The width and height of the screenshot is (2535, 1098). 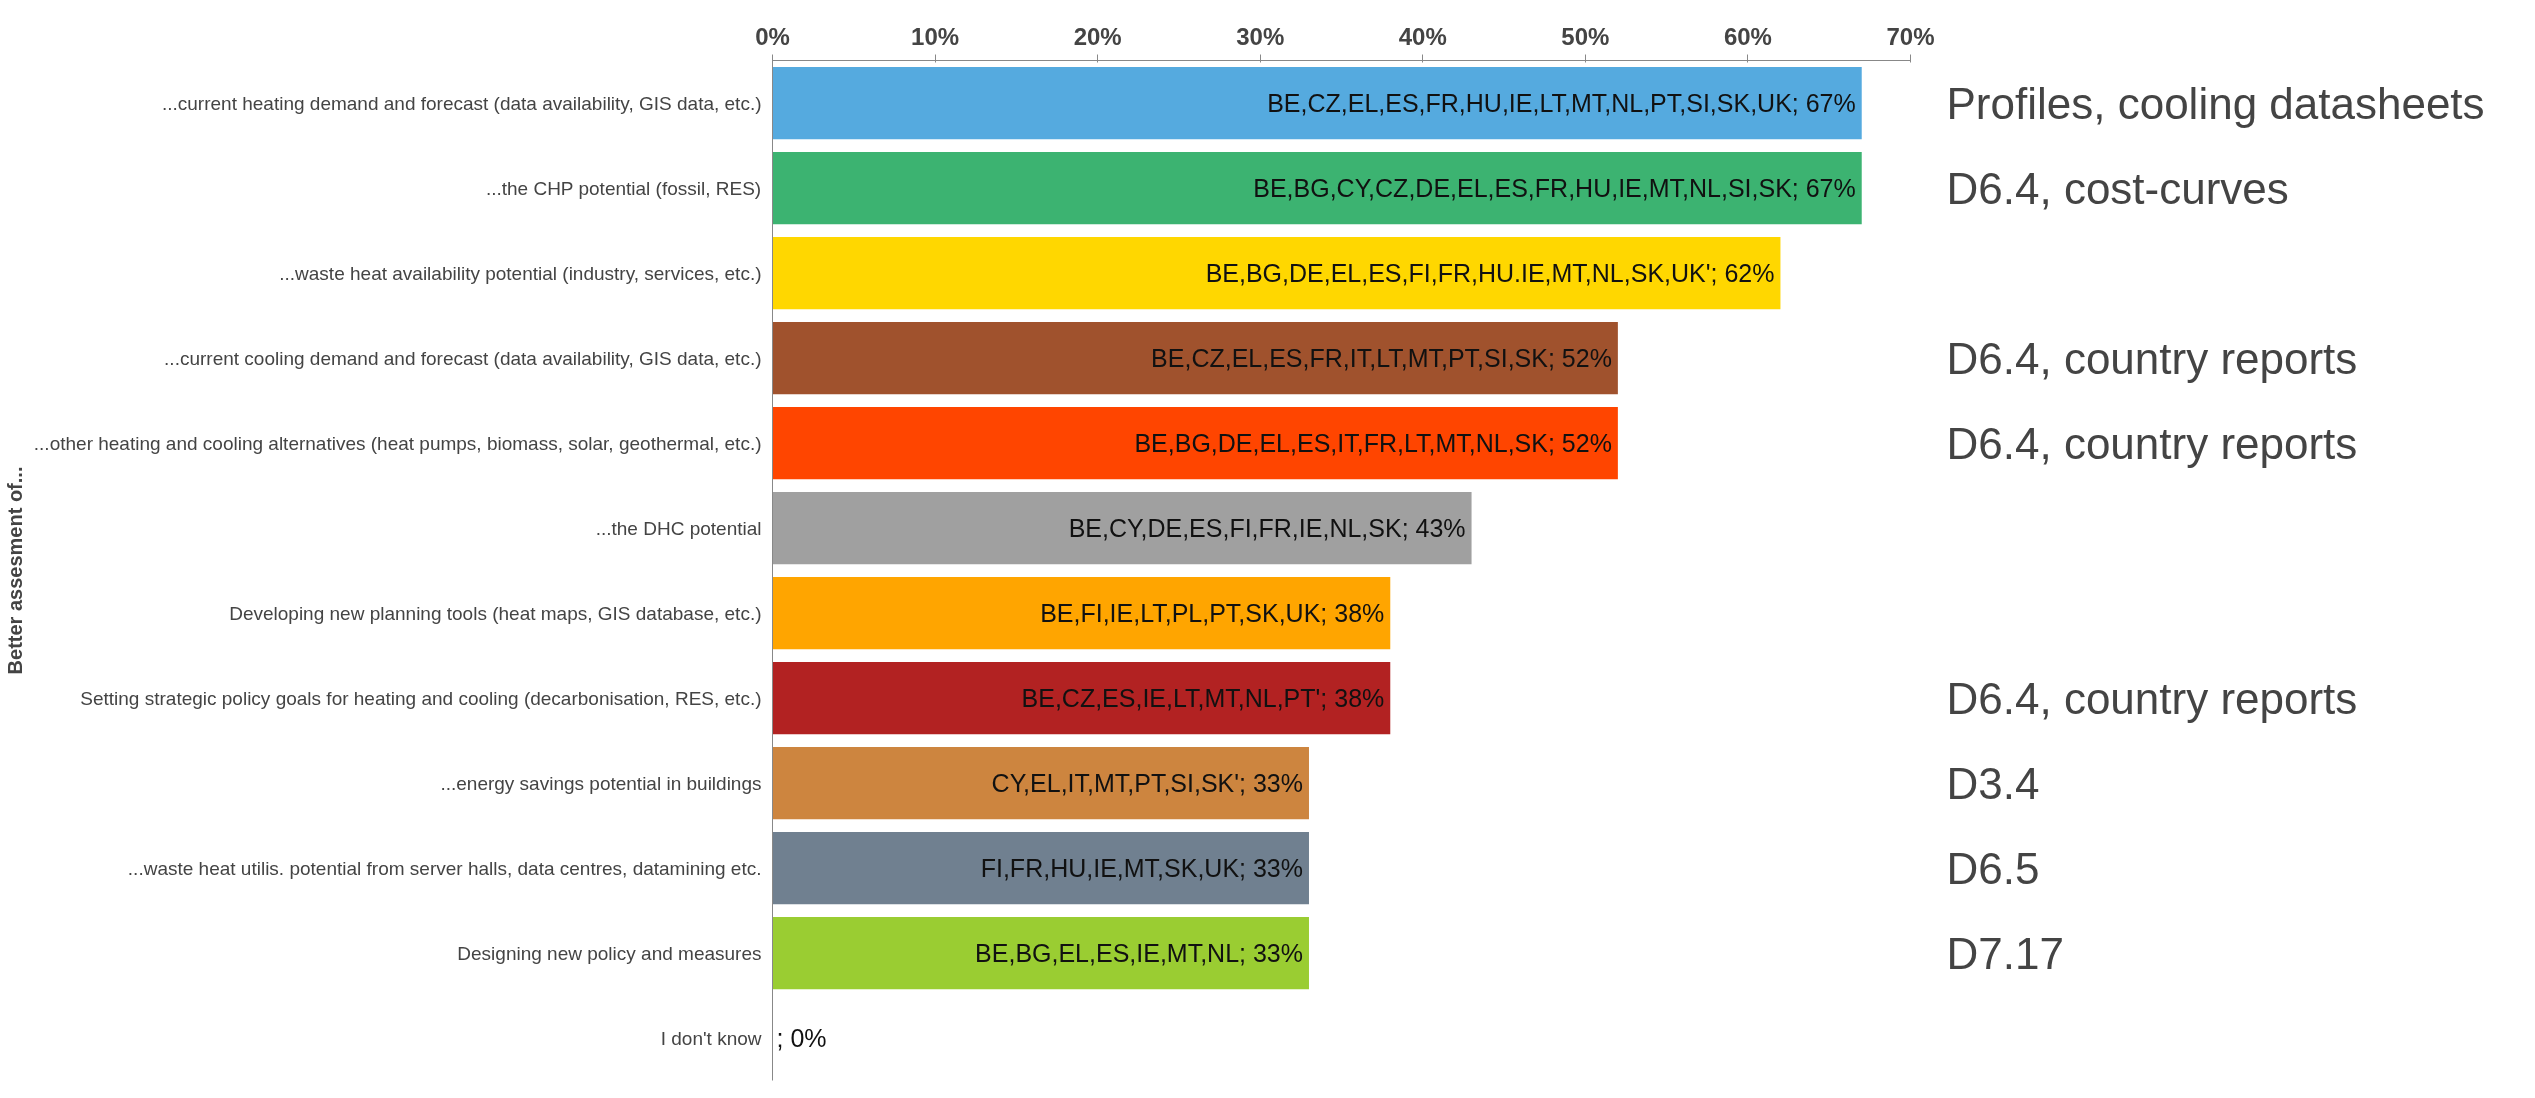 I want to click on y-tick-label: Developing new planning tools (heat maps, GIS database, etc.), so click(x=495, y=613).